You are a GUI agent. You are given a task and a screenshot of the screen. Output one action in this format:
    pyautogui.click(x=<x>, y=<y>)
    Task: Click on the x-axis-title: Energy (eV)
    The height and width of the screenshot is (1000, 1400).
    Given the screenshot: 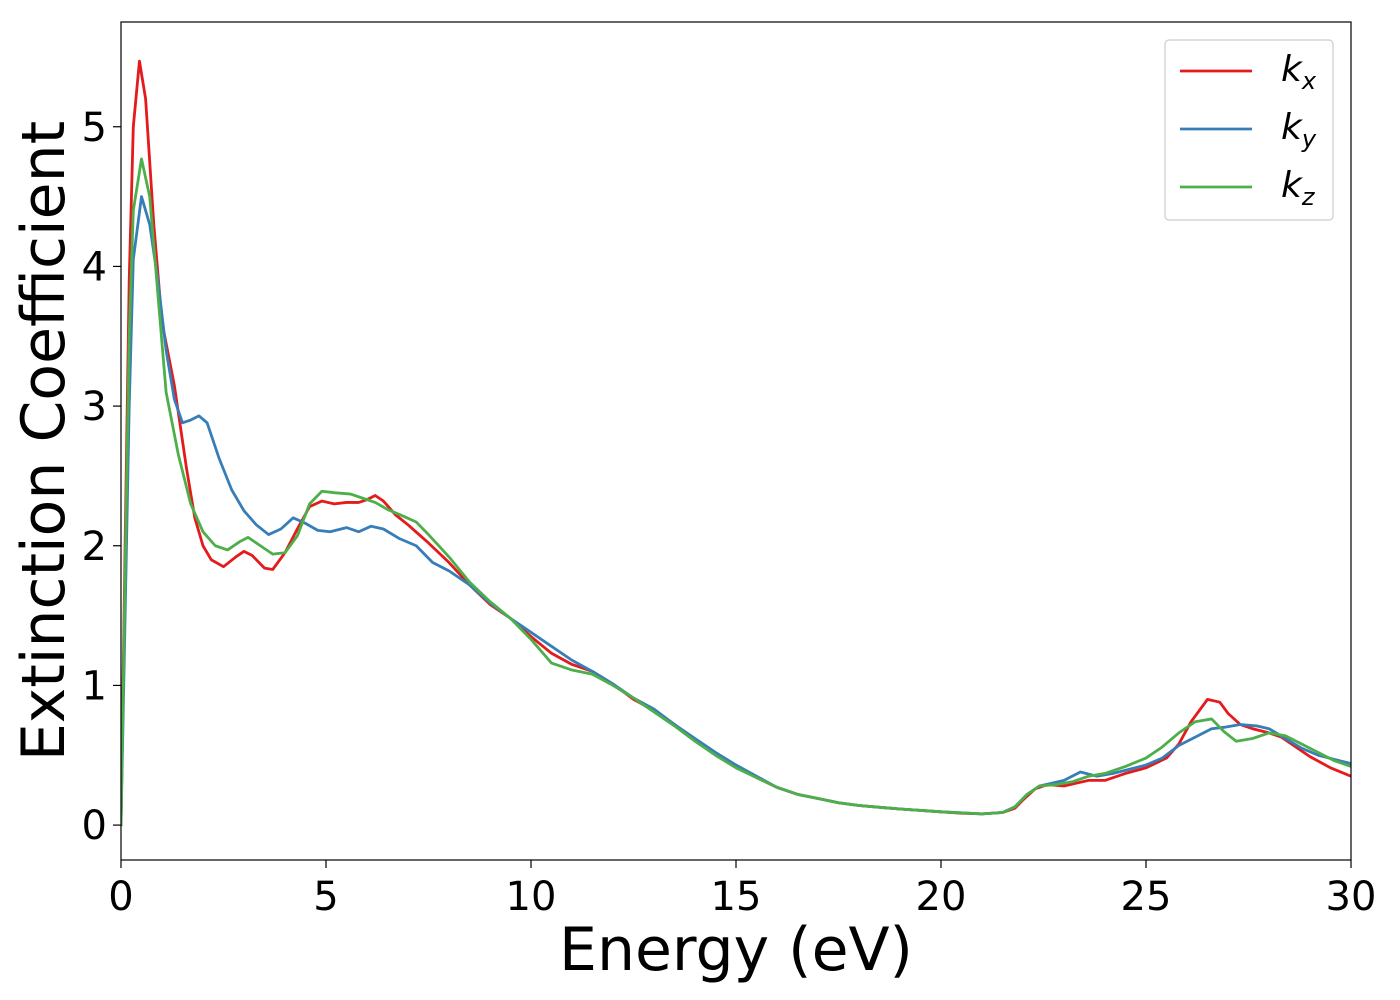 What is the action you would take?
    pyautogui.click(x=736, y=950)
    